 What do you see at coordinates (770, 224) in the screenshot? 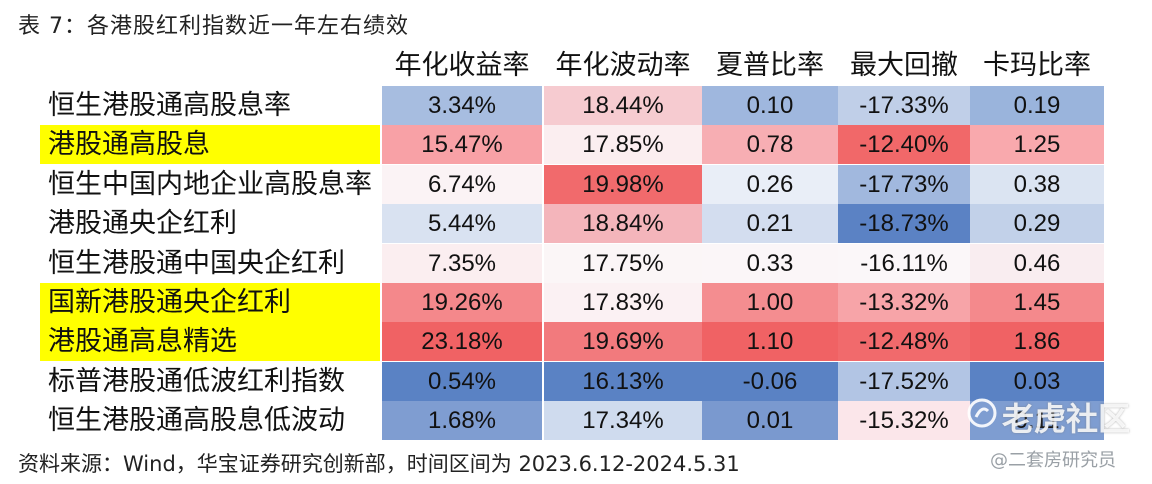
I see `metric-cell: 0.21` at bounding box center [770, 224].